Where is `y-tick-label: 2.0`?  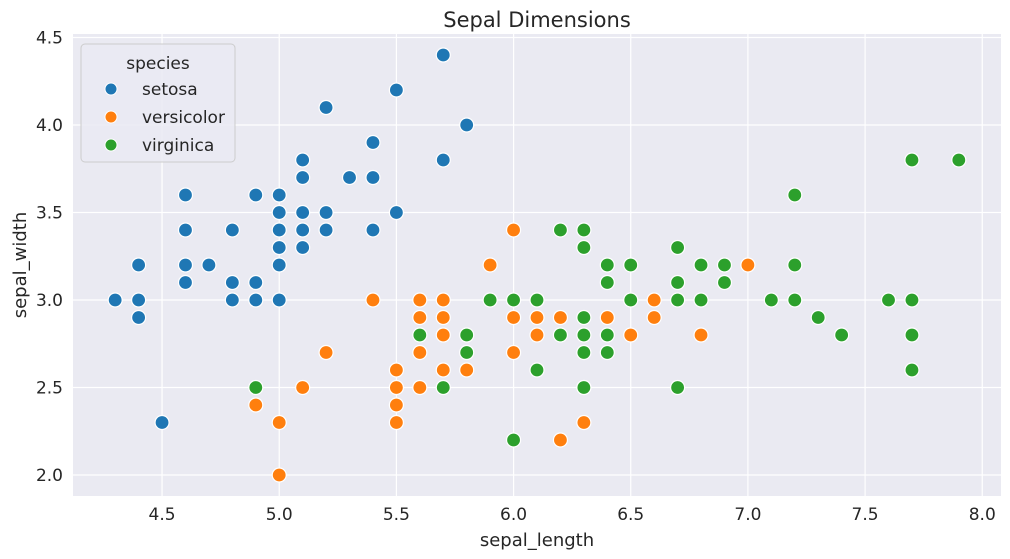
y-tick-label: 2.0 is located at coordinates (49, 476).